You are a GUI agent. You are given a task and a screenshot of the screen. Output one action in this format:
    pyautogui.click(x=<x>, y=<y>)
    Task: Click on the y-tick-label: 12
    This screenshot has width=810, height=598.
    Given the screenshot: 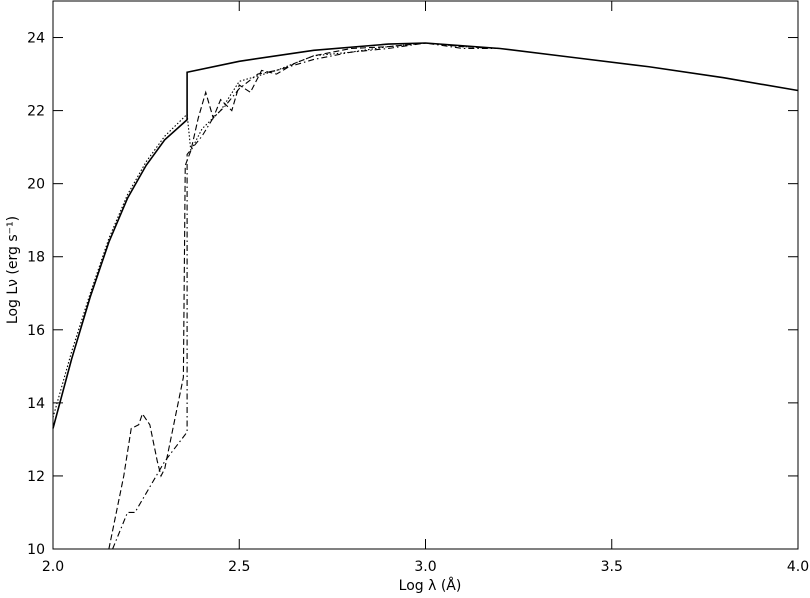 What is the action you would take?
    pyautogui.click(x=36, y=477)
    